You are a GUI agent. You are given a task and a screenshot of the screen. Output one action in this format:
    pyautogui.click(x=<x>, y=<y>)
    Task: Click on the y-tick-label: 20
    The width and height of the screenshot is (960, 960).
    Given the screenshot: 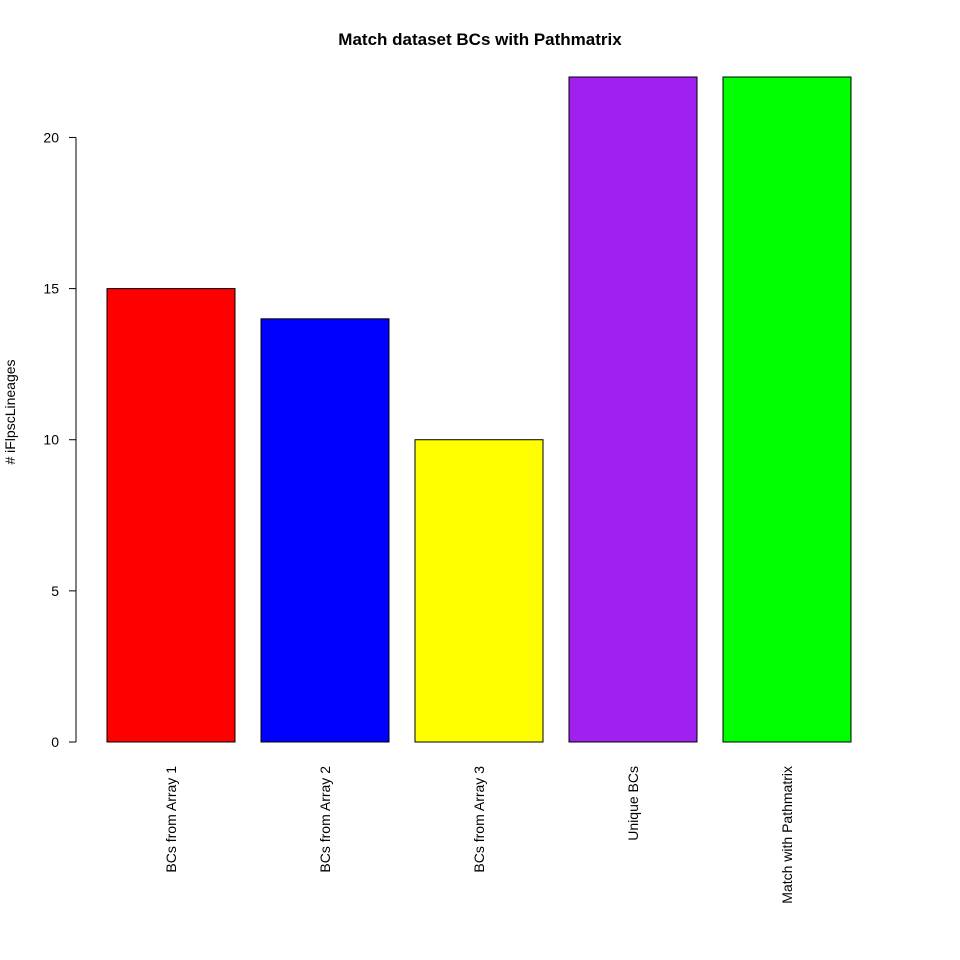 What is the action you would take?
    pyautogui.click(x=51, y=137)
    